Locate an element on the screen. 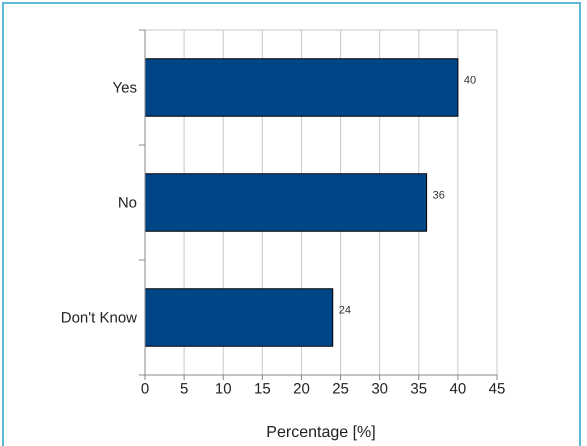 Image resolution: width=587 pixels, height=446 pixels. x-tick-label: 5 is located at coordinates (184, 389).